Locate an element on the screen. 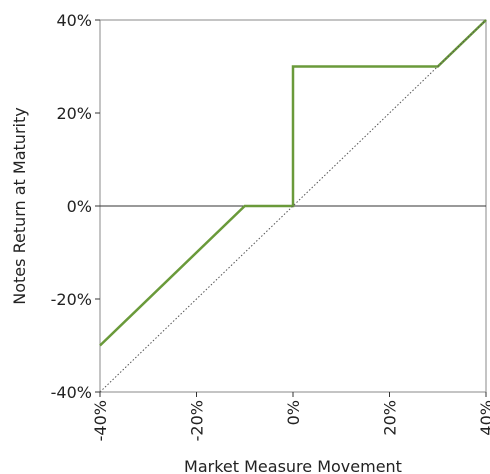 Image resolution: width=490 pixels, height=474 pixels. x-tick-label: 40% is located at coordinates (483, 418).